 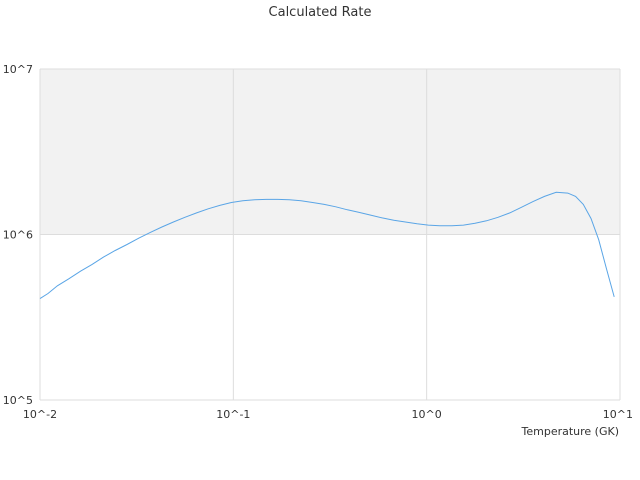 I want to click on y-axis-tick-labels: 10^5 10^6 10^7, so click(x=18, y=235).